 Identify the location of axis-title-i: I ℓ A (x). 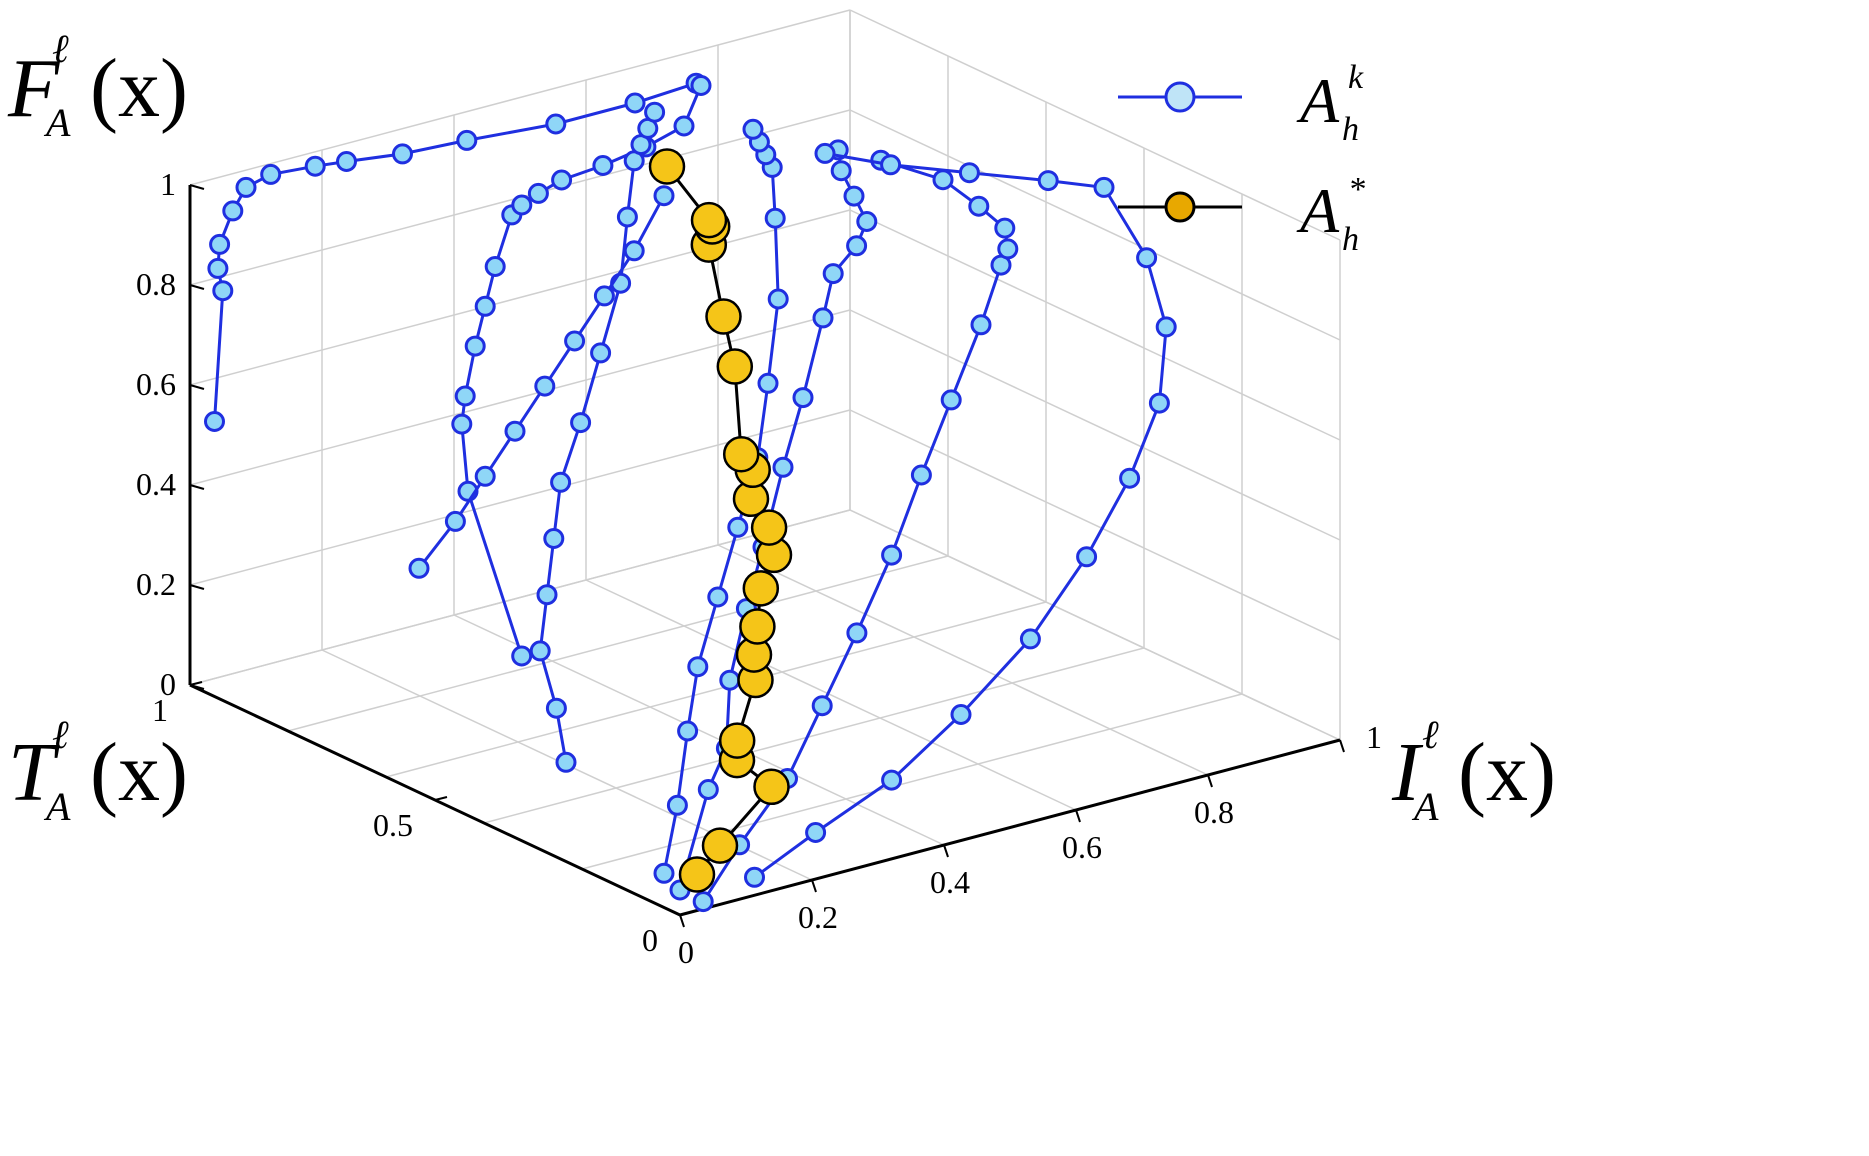
(1473, 770).